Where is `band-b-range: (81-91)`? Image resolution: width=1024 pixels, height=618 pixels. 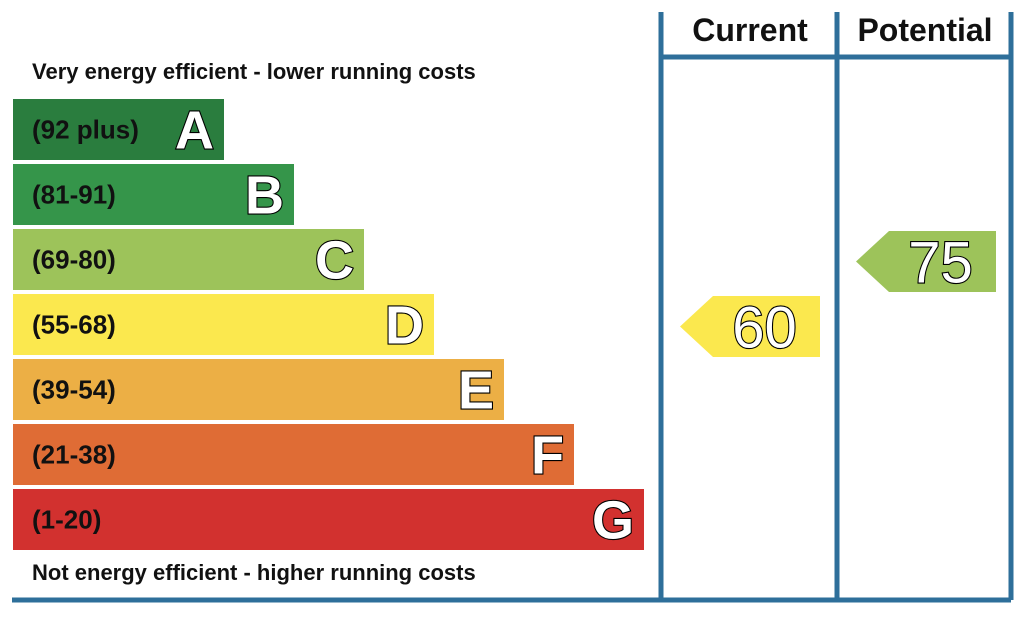
band-b-range: (81-91) is located at coordinates (74, 195).